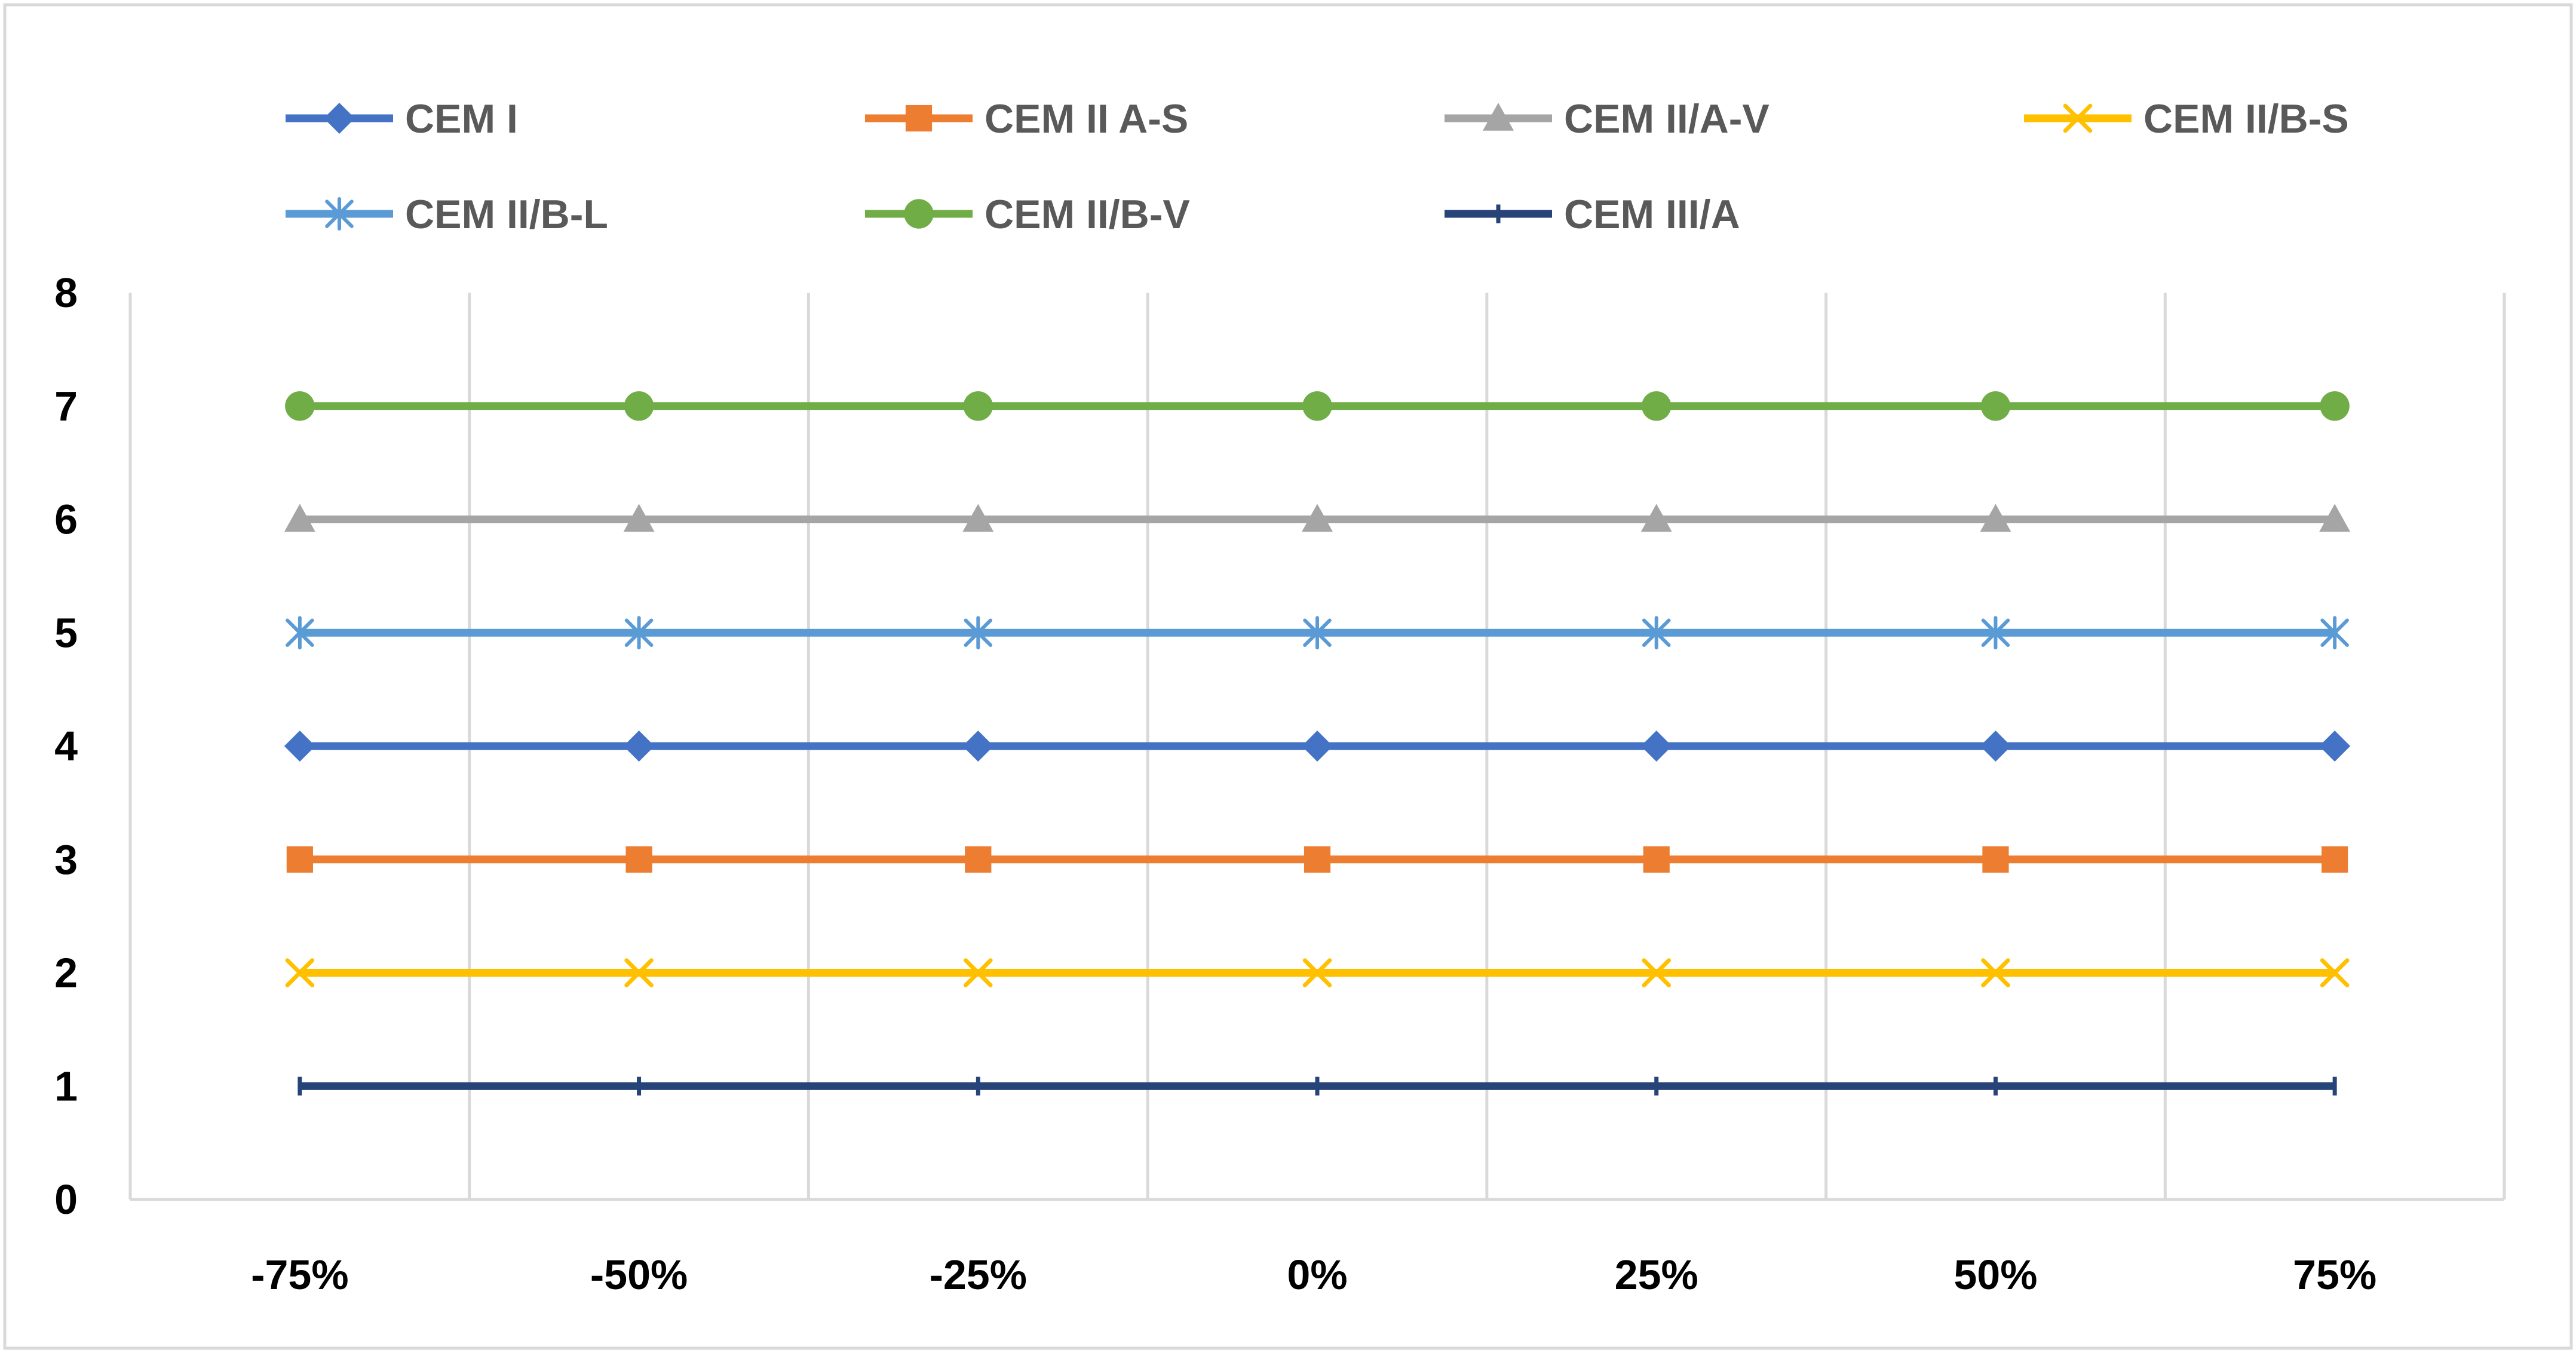 The width and height of the screenshot is (2576, 1353). Describe the element at coordinates (66, 859) in the screenshot. I see `y-tick-label: 3` at that location.